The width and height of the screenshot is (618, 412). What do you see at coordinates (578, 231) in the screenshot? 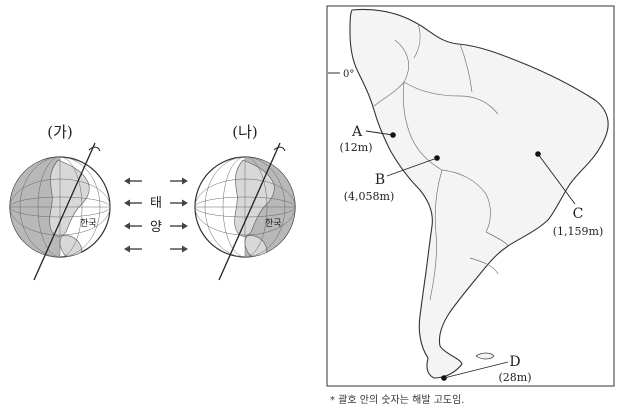
I see `point-c-elevation: (1,159m)` at bounding box center [578, 231].